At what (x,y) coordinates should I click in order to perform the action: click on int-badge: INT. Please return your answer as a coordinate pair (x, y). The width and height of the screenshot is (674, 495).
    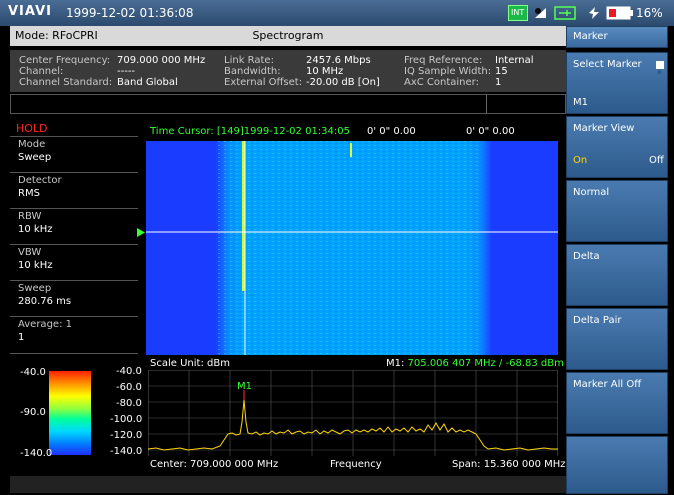
    Looking at the image, I should click on (518, 13).